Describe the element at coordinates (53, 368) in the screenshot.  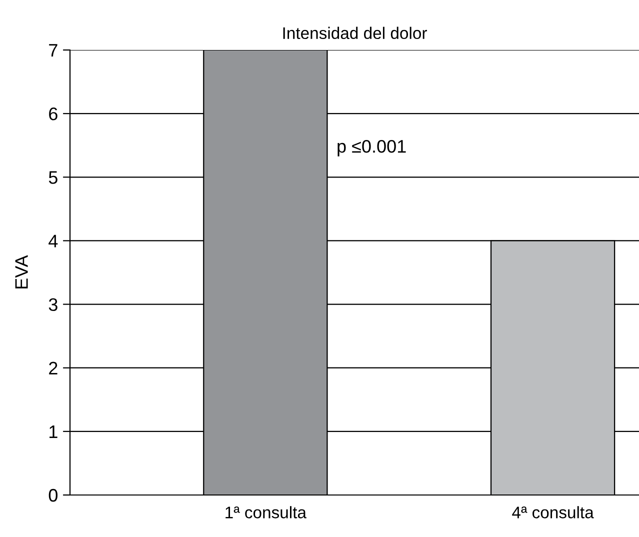
I see `y-tick-label: 2` at that location.